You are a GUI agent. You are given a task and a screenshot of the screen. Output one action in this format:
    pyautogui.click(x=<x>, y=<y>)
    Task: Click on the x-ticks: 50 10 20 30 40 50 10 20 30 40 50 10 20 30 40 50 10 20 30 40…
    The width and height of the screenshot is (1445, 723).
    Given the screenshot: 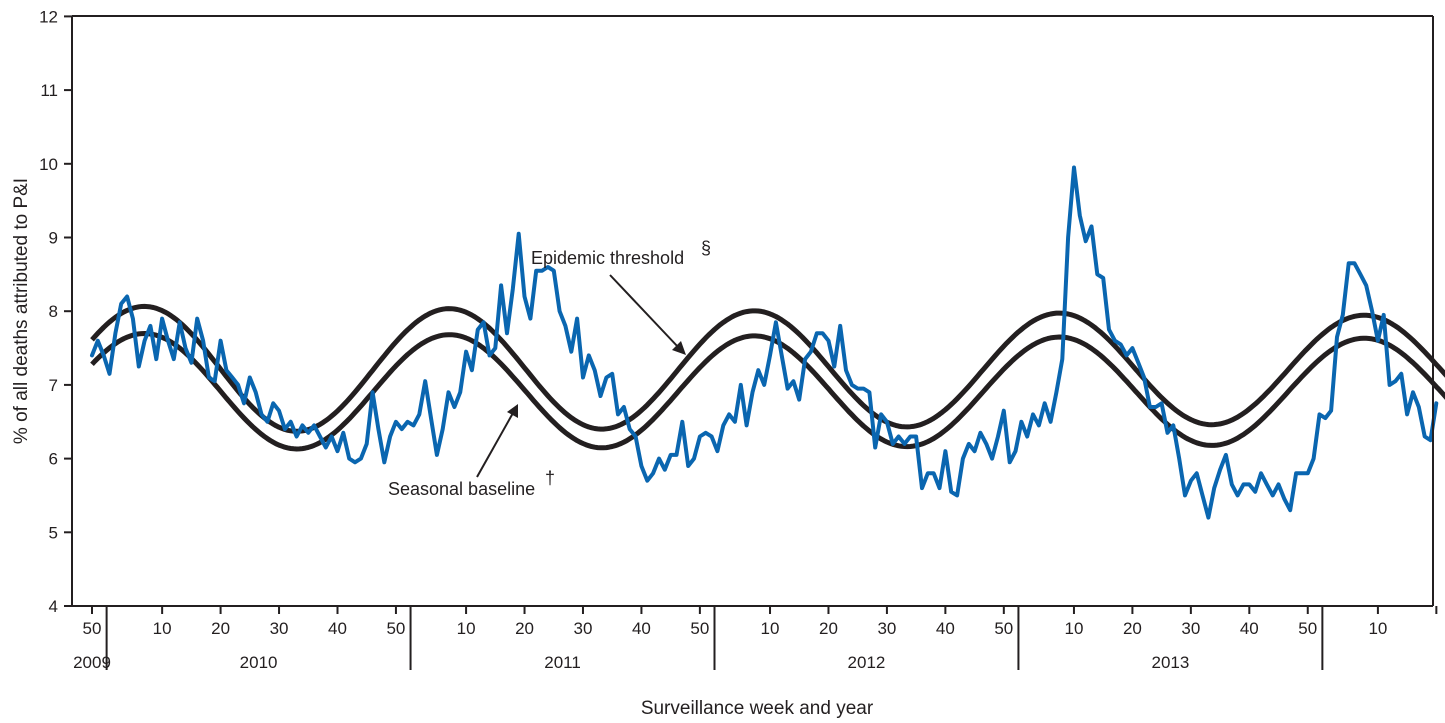 What is the action you would take?
    pyautogui.click(x=760, y=622)
    